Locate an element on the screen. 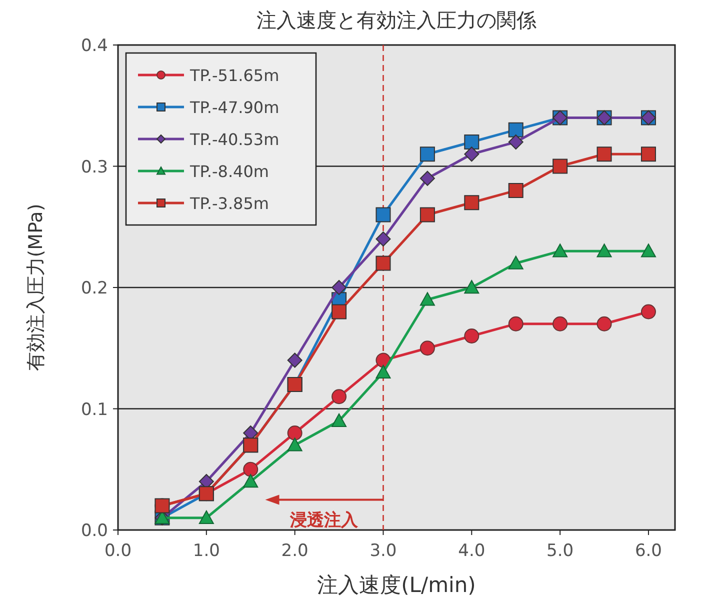 This screenshot has width=707, height=604. y-tick-label: 0.4 is located at coordinates (94, 46).